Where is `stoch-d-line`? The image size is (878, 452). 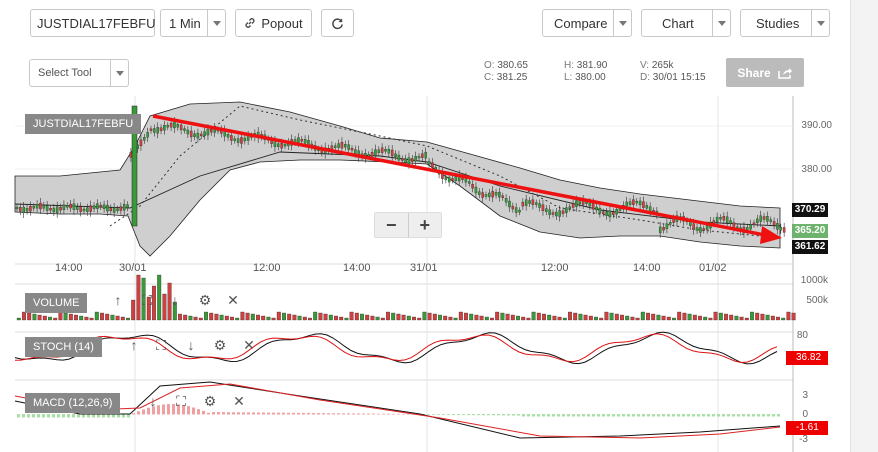 stoch-d-line is located at coordinates (396, 348).